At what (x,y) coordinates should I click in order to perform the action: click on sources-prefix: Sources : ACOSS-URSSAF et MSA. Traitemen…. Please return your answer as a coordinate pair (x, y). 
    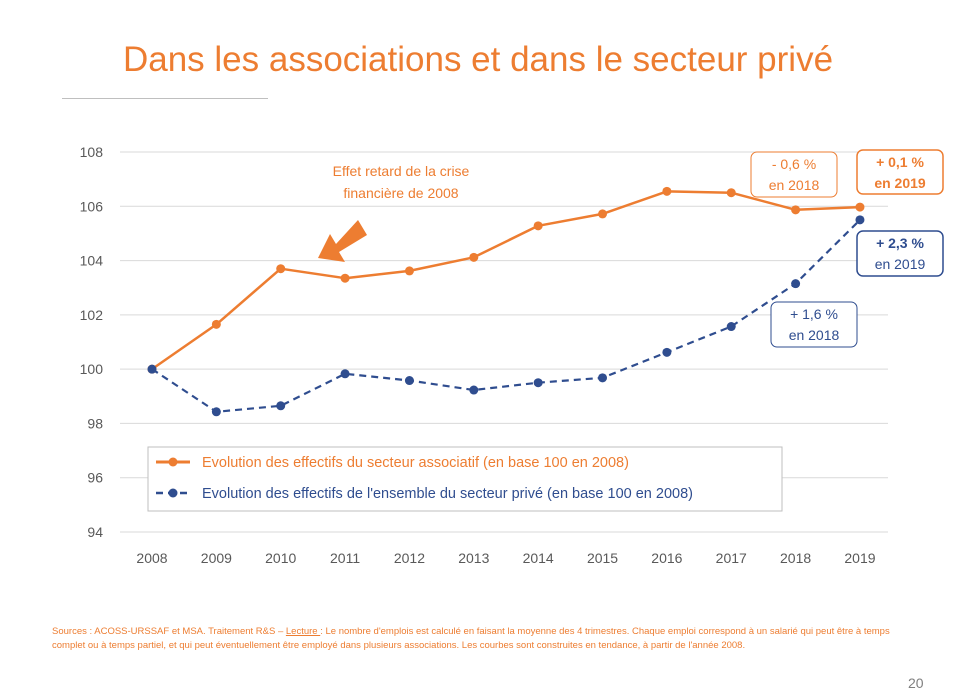
    Looking at the image, I should click on (169, 631).